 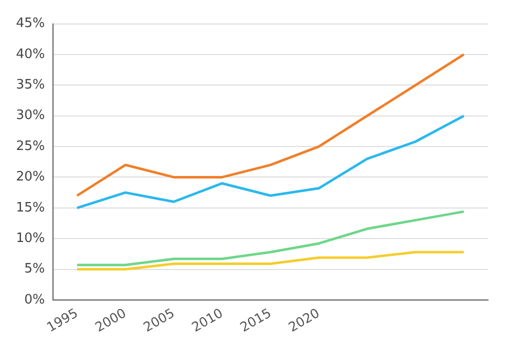 I want to click on y-tick-label: 5%, so click(x=34, y=269).